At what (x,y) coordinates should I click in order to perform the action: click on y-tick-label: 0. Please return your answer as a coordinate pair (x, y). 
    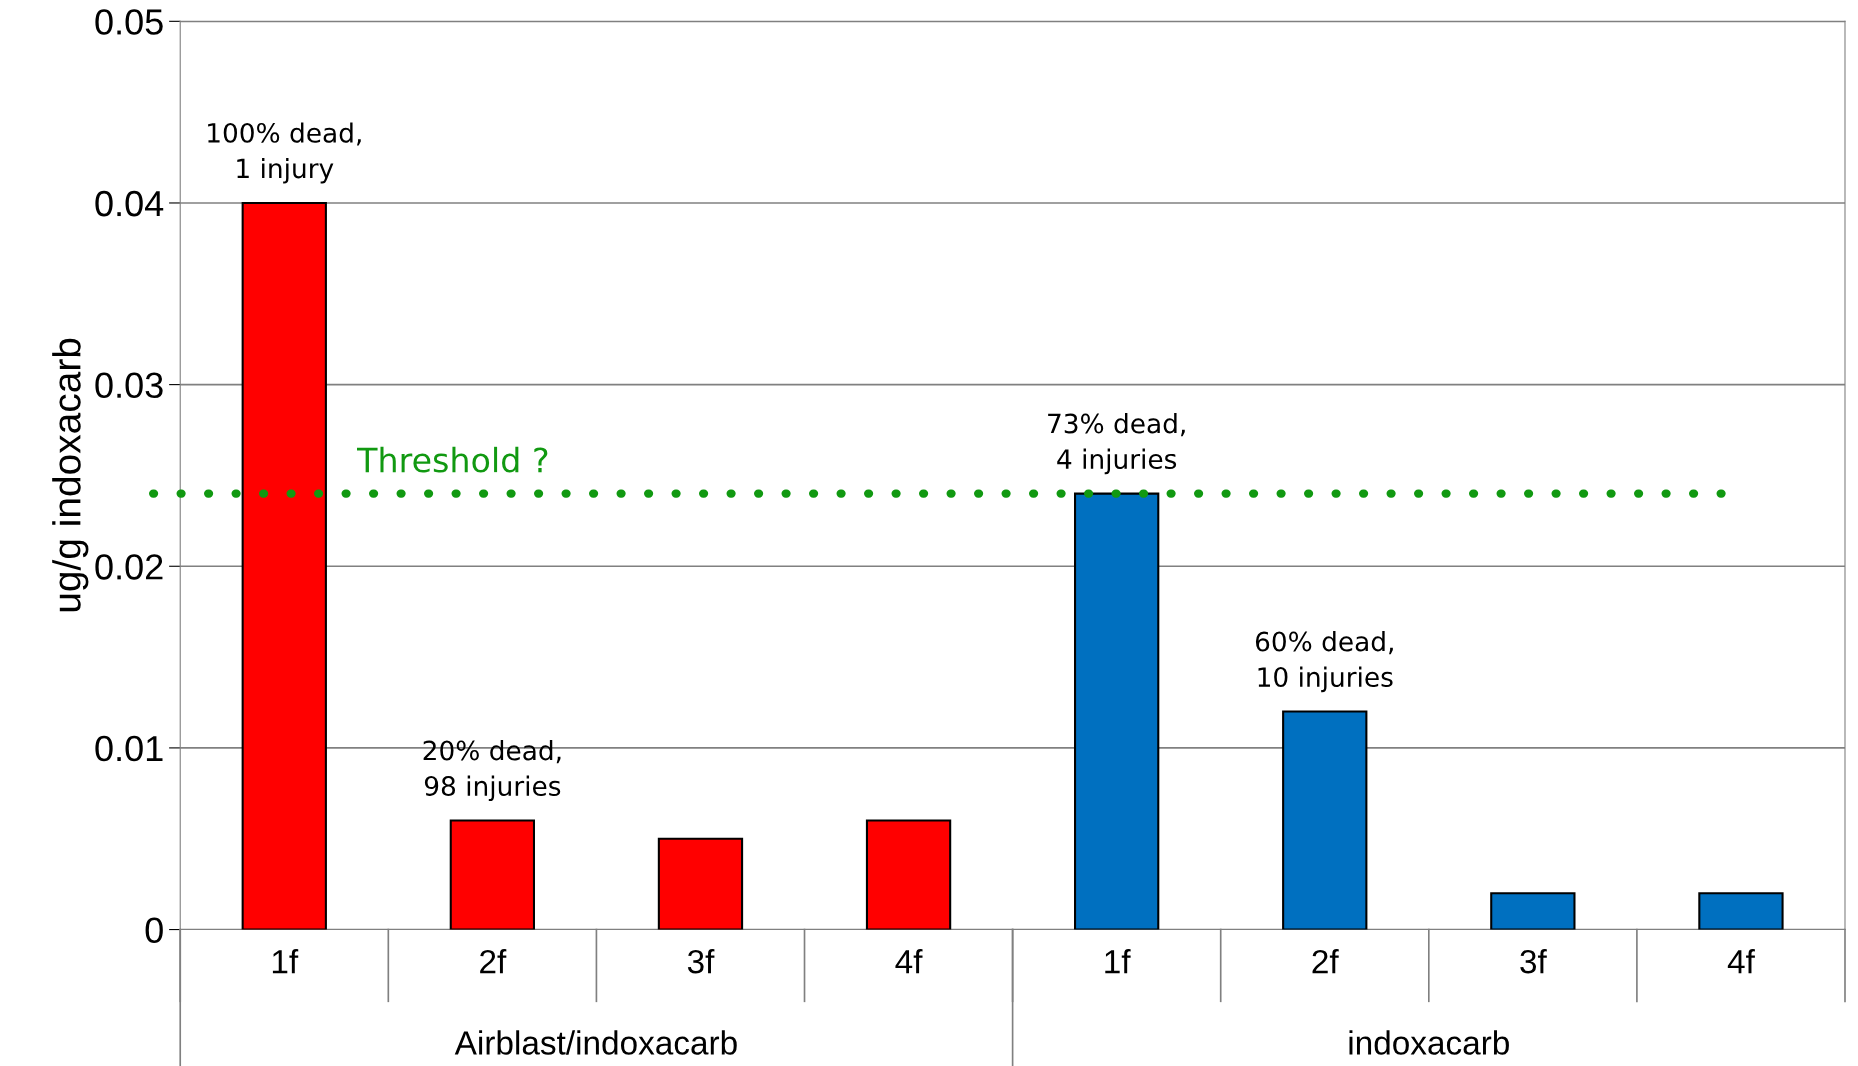
    Looking at the image, I should click on (154, 930).